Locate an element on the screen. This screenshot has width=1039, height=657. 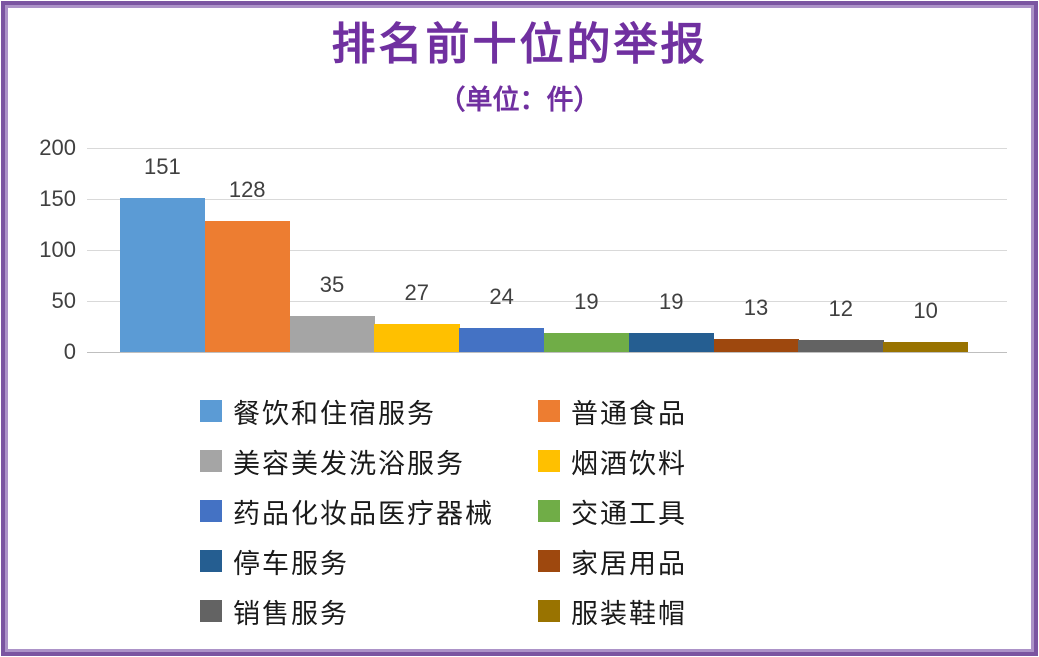
legend-item-4: 烟酒饮料 is located at coordinates (693, 461).